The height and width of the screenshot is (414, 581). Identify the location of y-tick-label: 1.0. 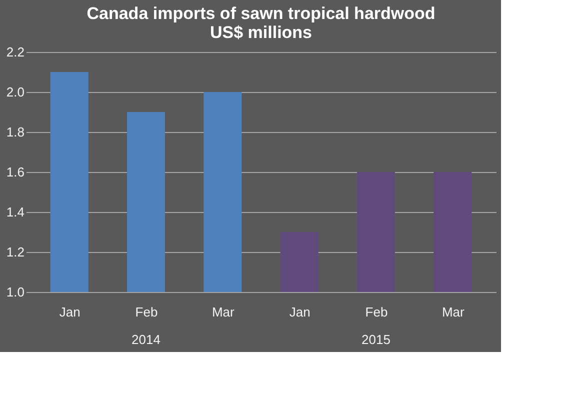
(15, 292).